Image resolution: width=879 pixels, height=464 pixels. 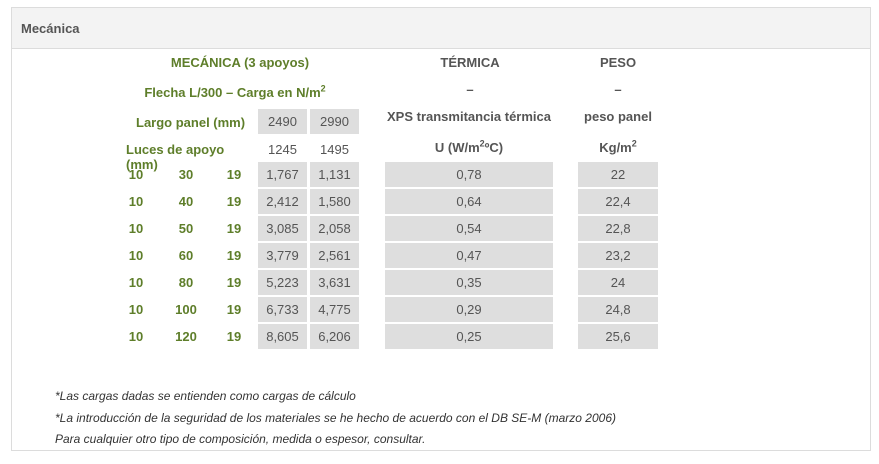 I want to click on weight-value: 22,4, so click(x=618, y=201).